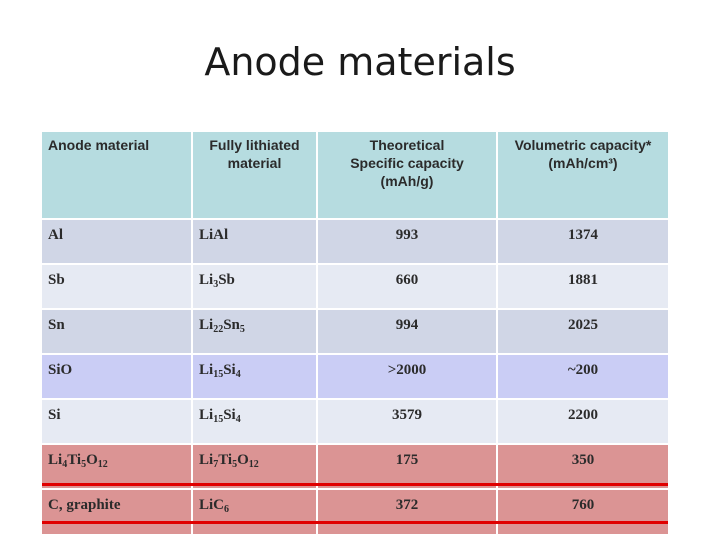  Describe the element at coordinates (407, 175) in the screenshot. I see `header-specific-capacity: Theoretical Specific capacity (mAh/g)` at that location.